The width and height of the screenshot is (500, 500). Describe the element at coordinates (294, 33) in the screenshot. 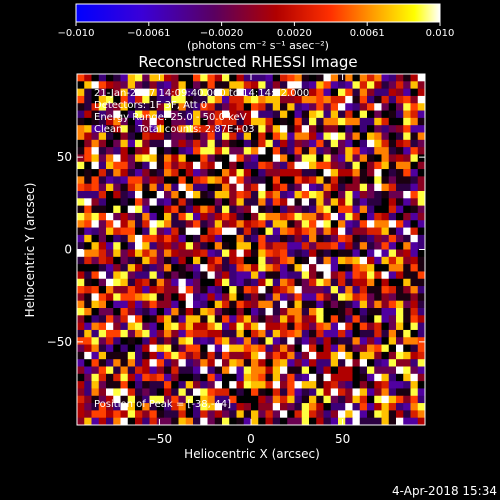

I see `colorbar-tick-label: 0.0020` at that location.